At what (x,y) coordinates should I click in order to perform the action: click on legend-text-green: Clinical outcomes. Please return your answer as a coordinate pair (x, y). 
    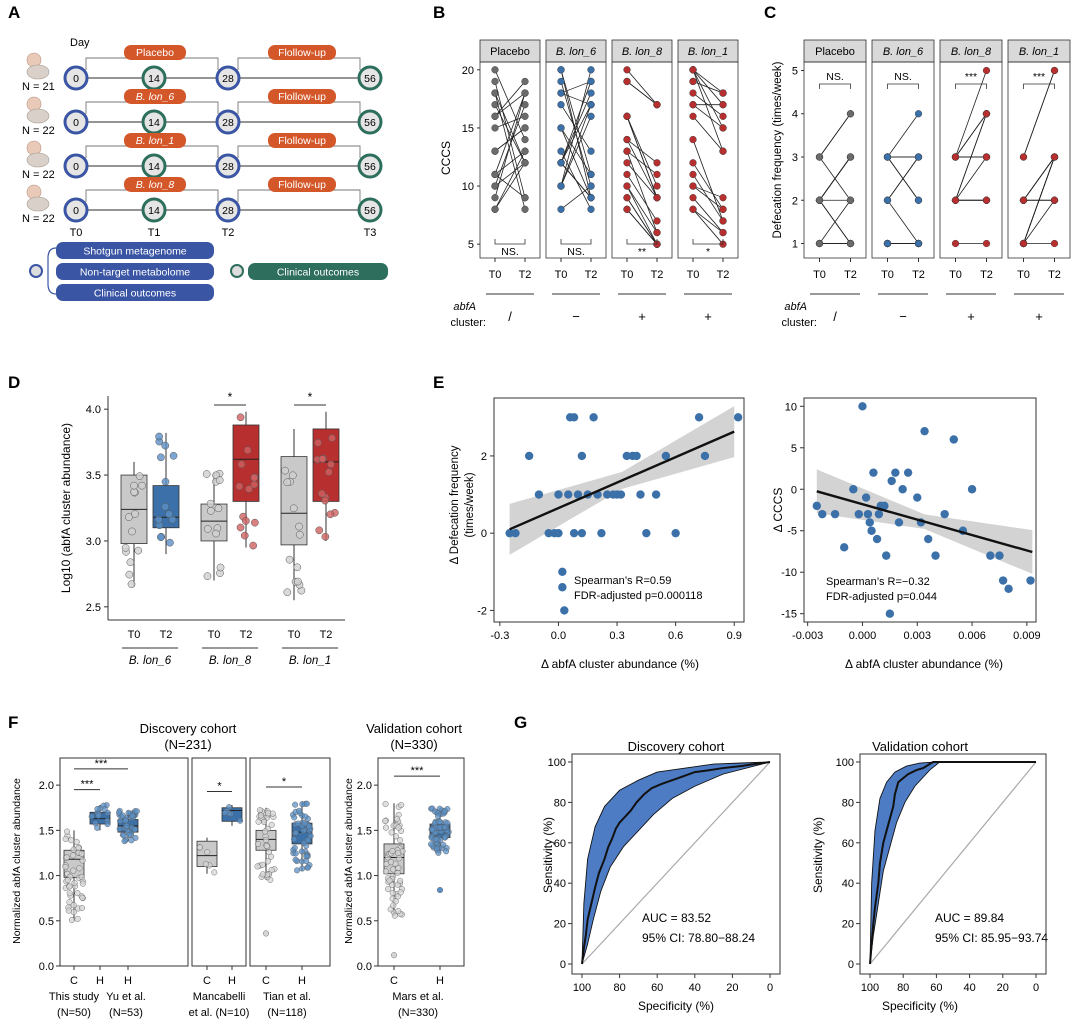
    Looking at the image, I should click on (318, 273).